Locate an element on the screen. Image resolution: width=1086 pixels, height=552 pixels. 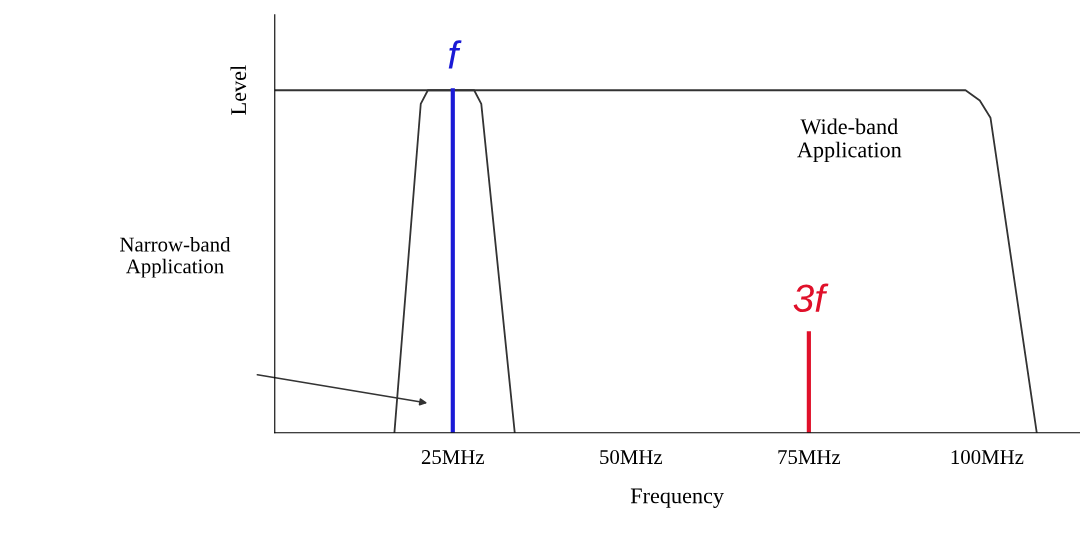
x-tick-label: 100MHz is located at coordinates (987, 457).